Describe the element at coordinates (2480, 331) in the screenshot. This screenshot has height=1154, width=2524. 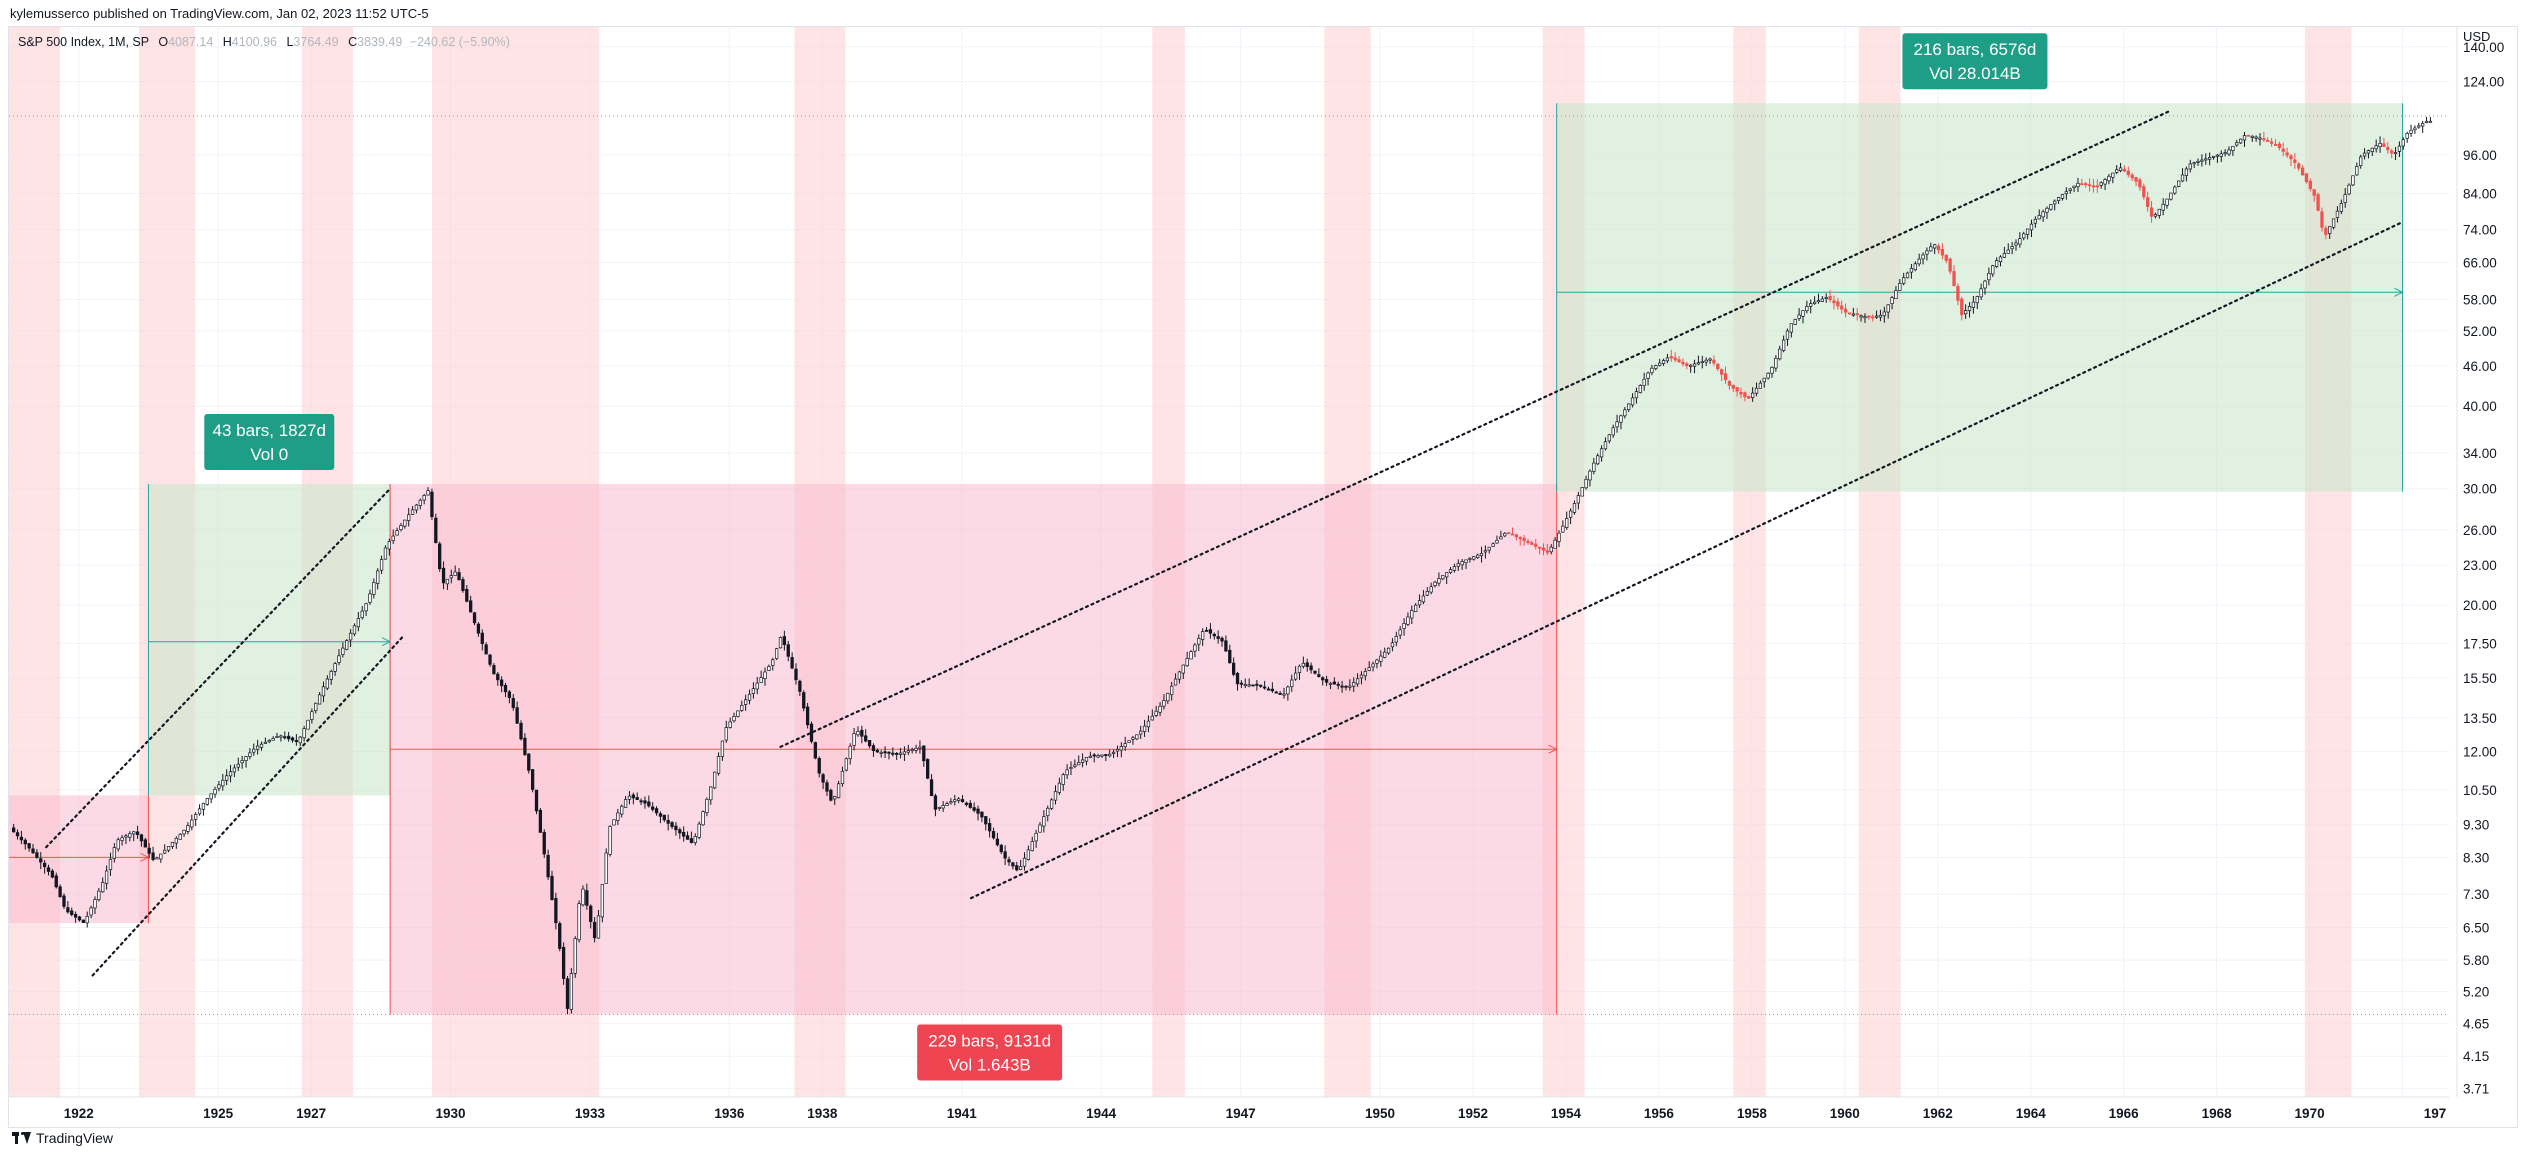
I see `price-axis-tick-label: 52.00` at that location.